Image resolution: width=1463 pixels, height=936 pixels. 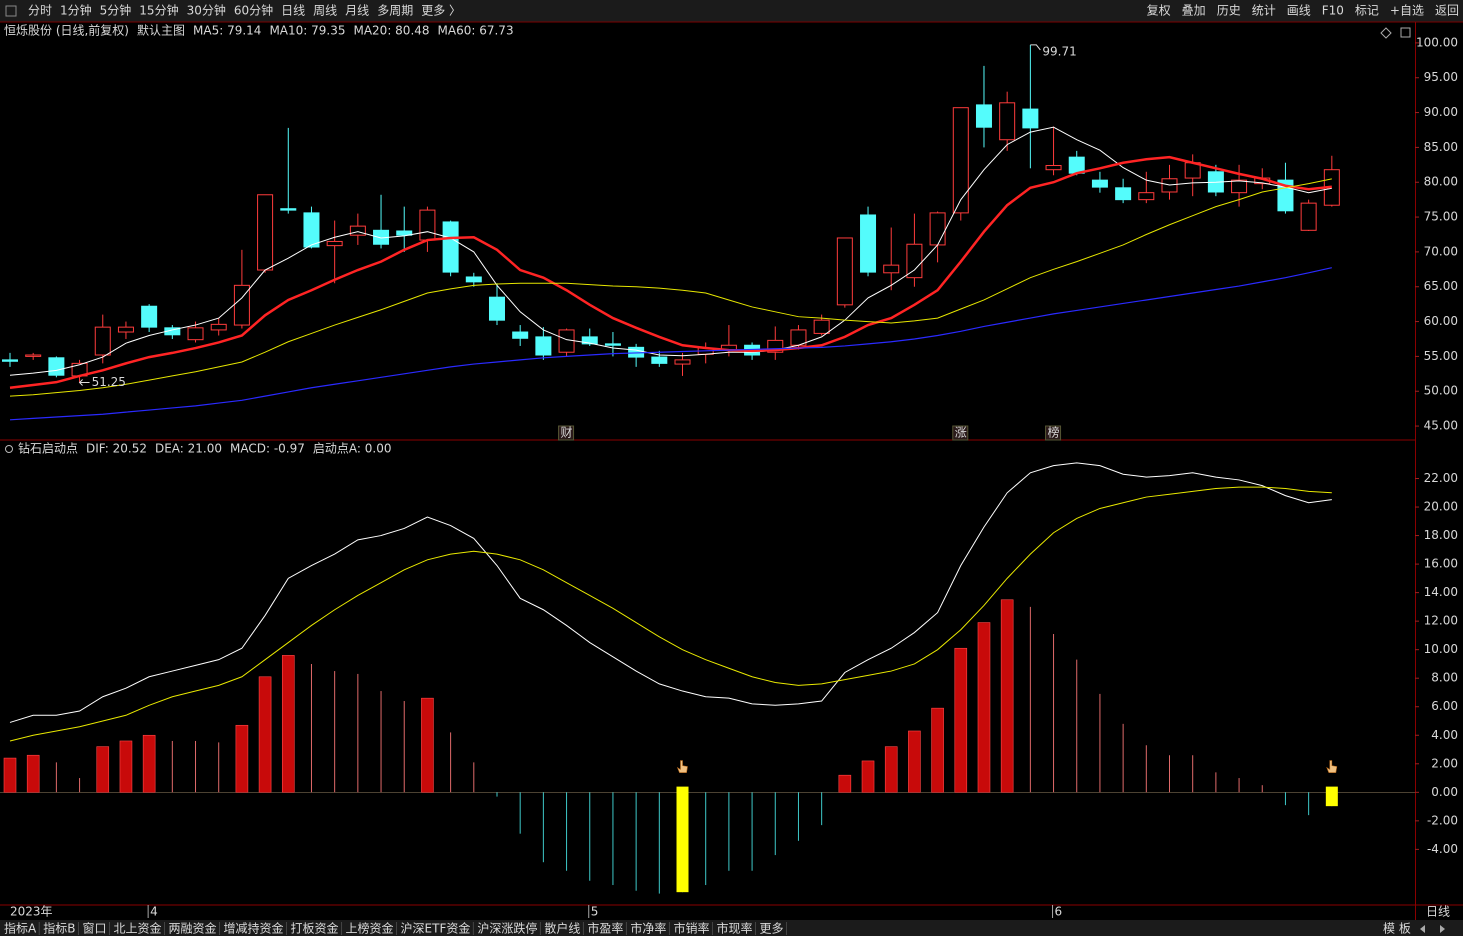 What do you see at coordinates (352, 449) in the screenshot?
I see `legend-entry: 启动点A: 0.00` at bounding box center [352, 449].